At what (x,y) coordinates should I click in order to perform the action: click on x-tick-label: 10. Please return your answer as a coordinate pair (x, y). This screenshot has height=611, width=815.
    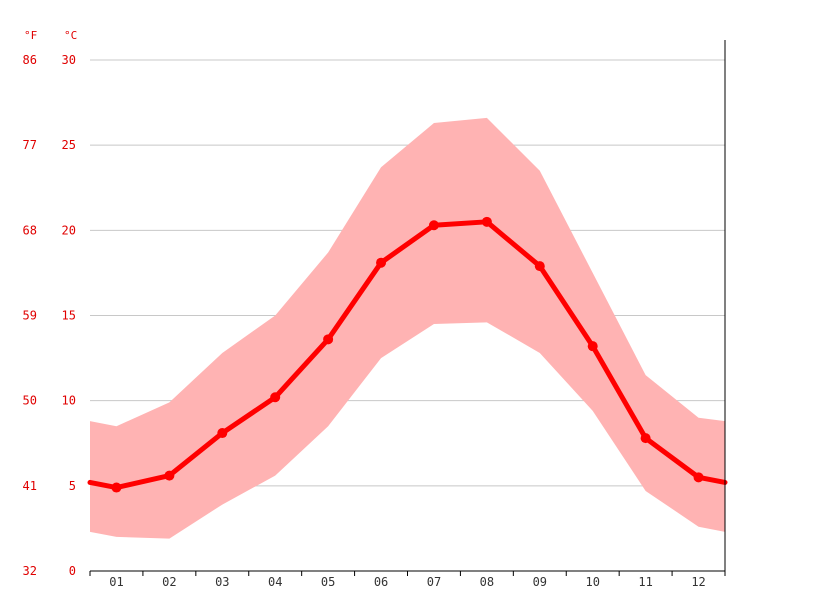
    Looking at the image, I should click on (592, 582).